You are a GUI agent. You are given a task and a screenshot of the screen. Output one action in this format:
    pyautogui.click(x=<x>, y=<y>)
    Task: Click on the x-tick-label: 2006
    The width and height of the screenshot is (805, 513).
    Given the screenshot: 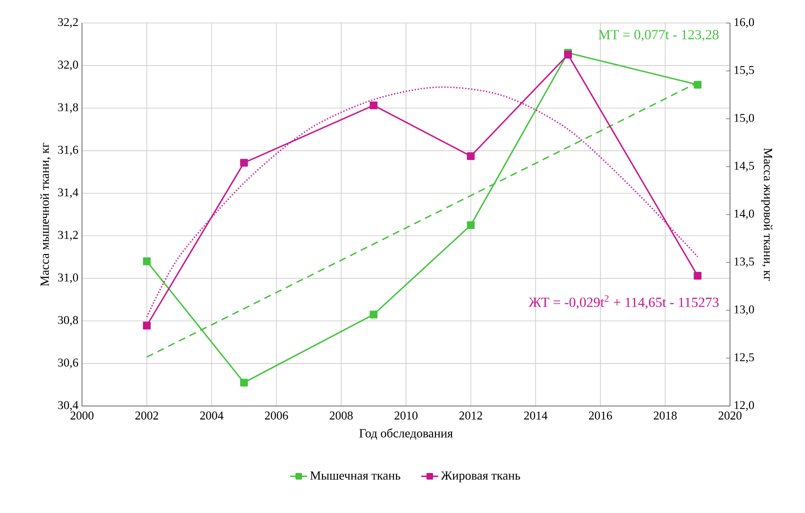 What is the action you would take?
    pyautogui.click(x=276, y=416)
    